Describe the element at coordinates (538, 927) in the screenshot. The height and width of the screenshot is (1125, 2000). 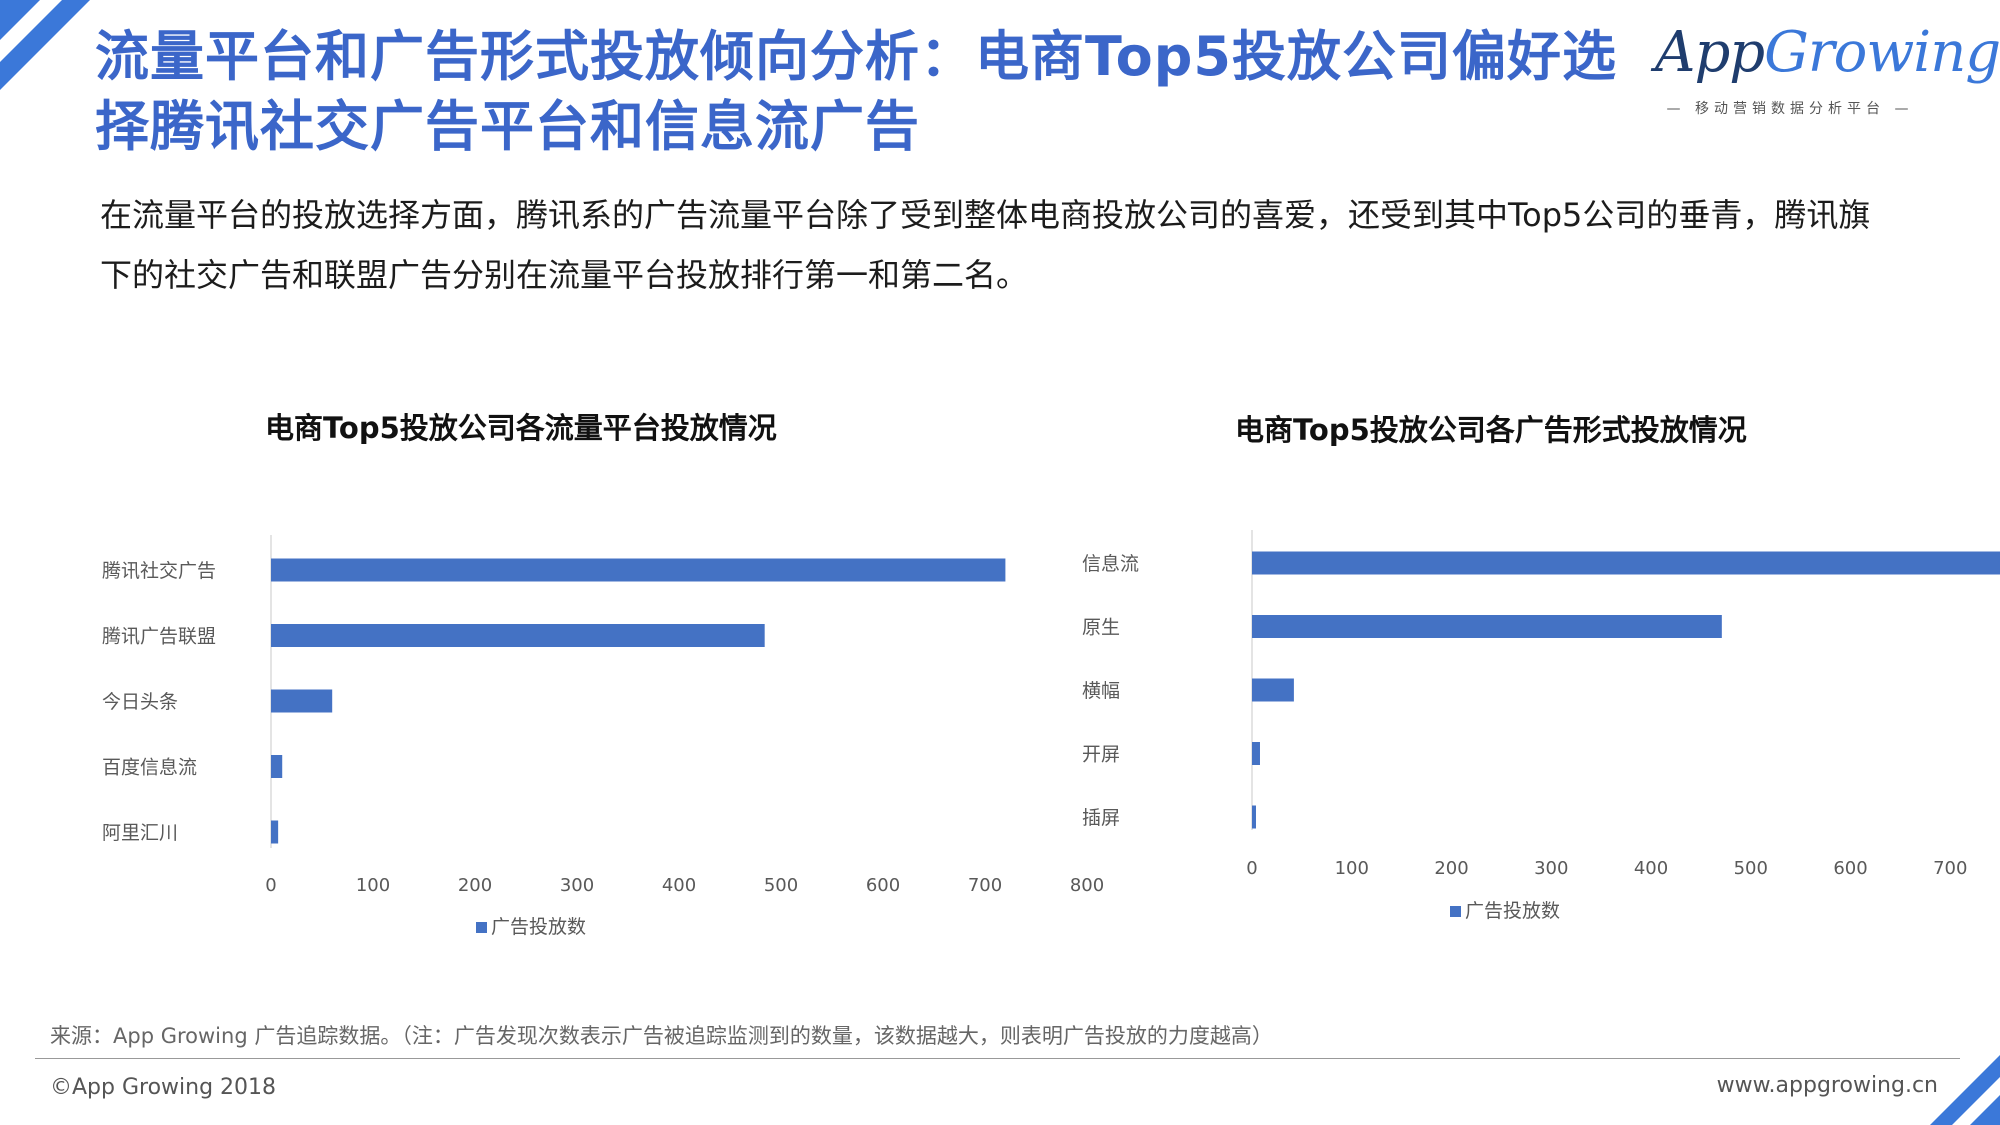
I see `chart-1-legend-label: 广告投放数` at that location.